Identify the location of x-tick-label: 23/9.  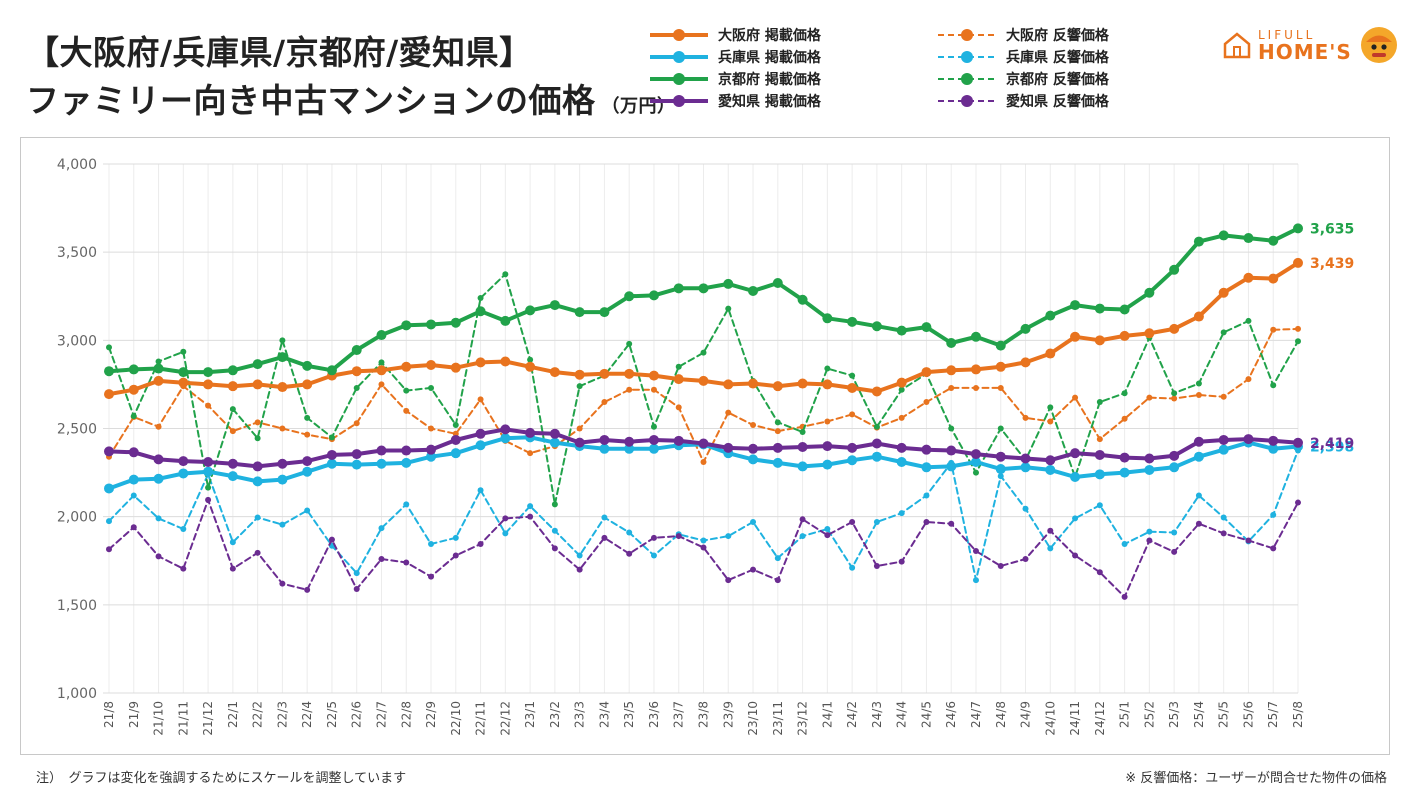
(728, 714).